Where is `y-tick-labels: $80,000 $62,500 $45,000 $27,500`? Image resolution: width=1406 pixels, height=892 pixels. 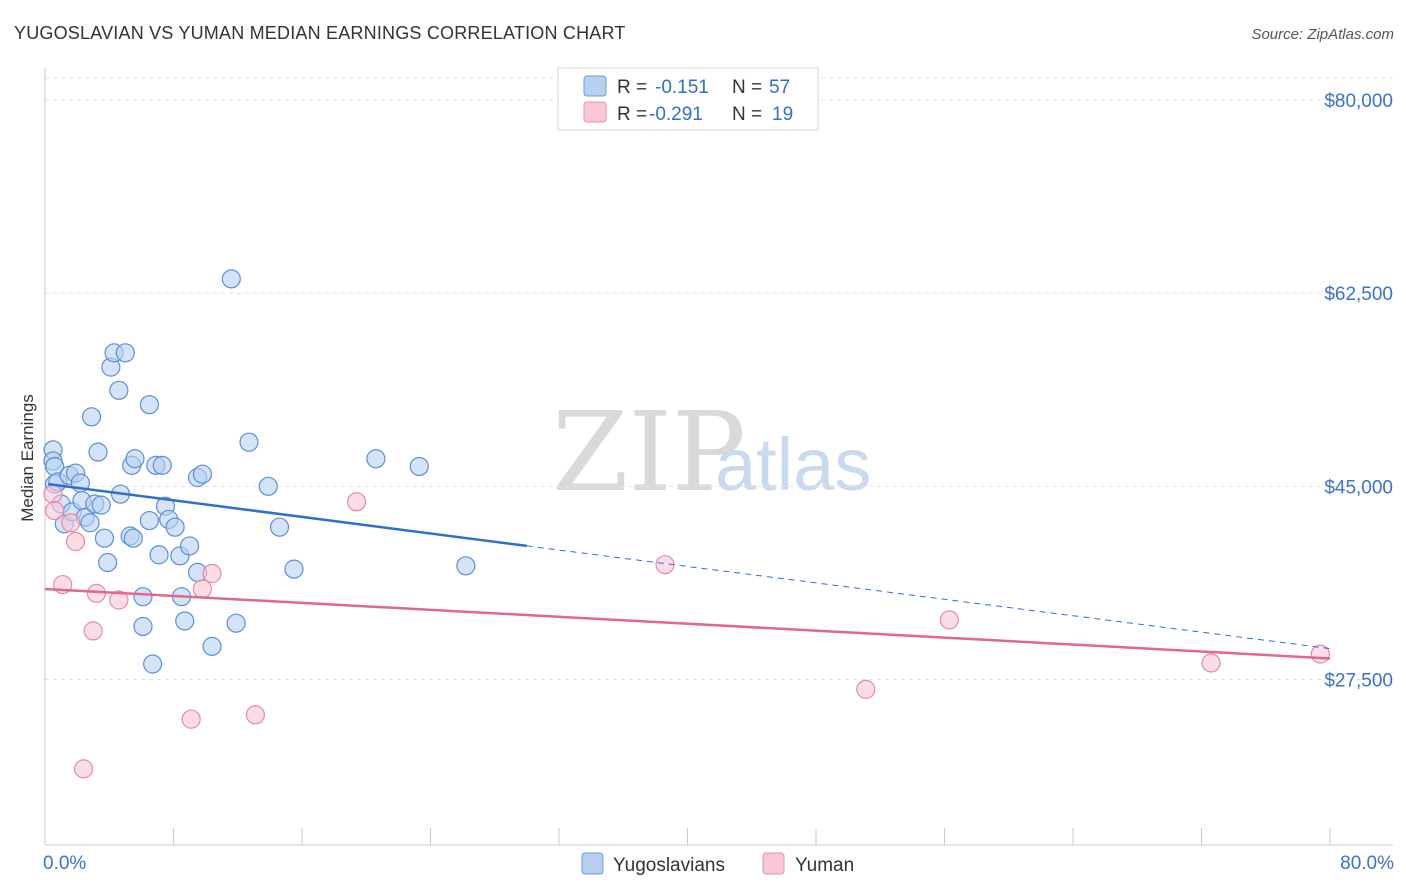
y-tick-labels: $80,000 $62,500 $45,000 $27,500 is located at coordinates (1358, 391).